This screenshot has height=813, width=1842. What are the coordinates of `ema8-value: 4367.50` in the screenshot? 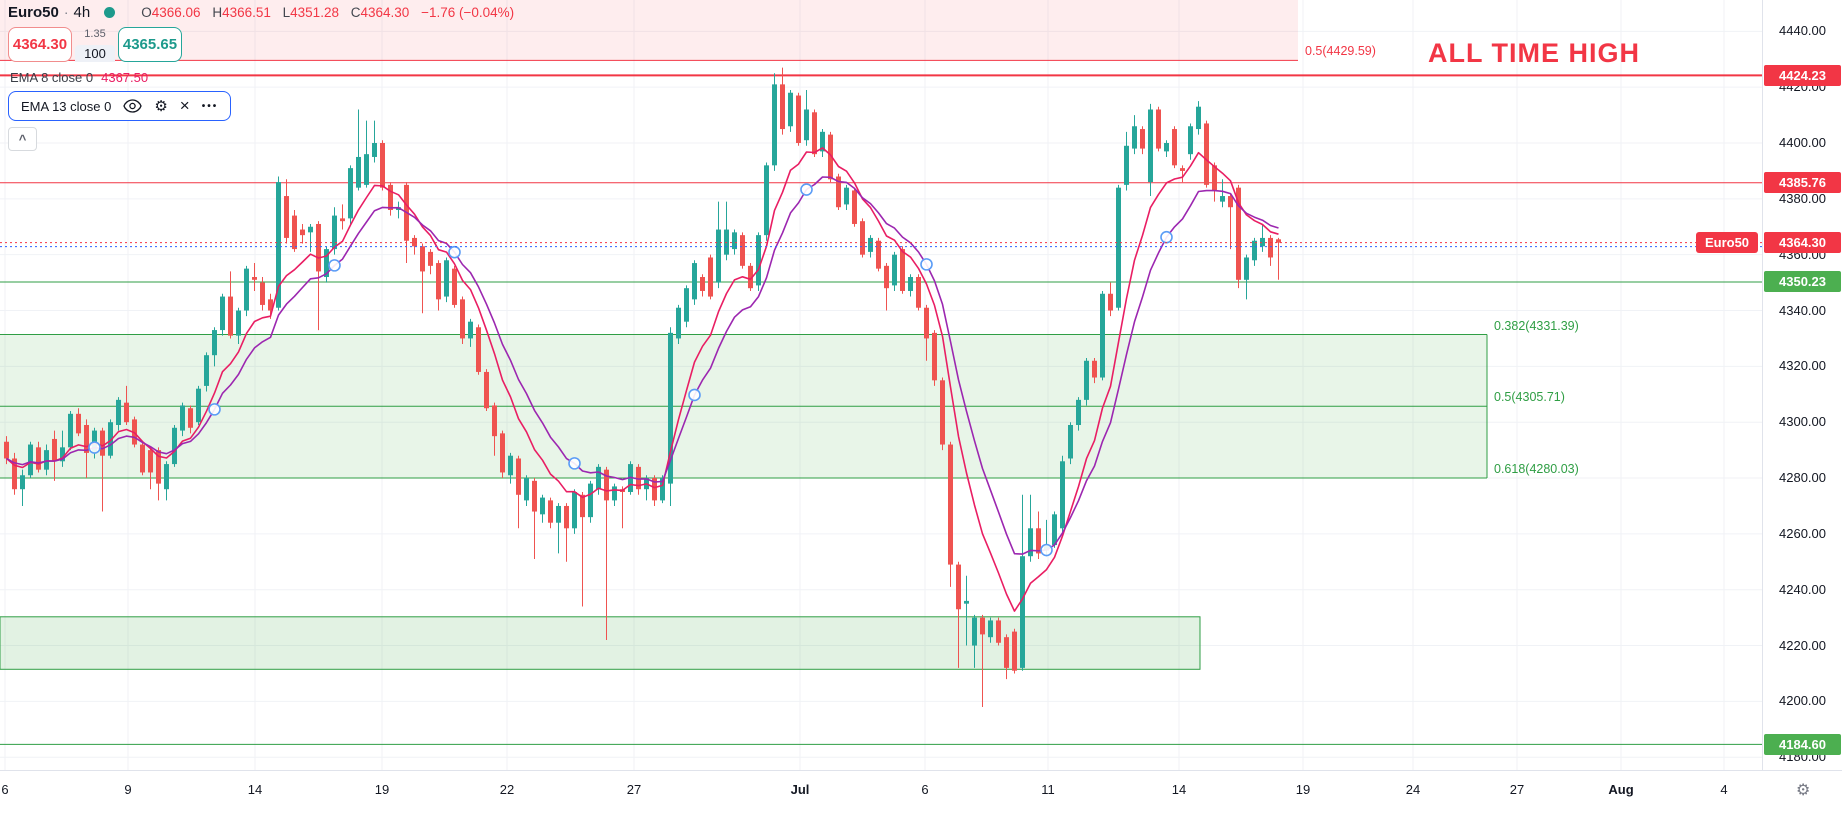 It's located at (125, 77).